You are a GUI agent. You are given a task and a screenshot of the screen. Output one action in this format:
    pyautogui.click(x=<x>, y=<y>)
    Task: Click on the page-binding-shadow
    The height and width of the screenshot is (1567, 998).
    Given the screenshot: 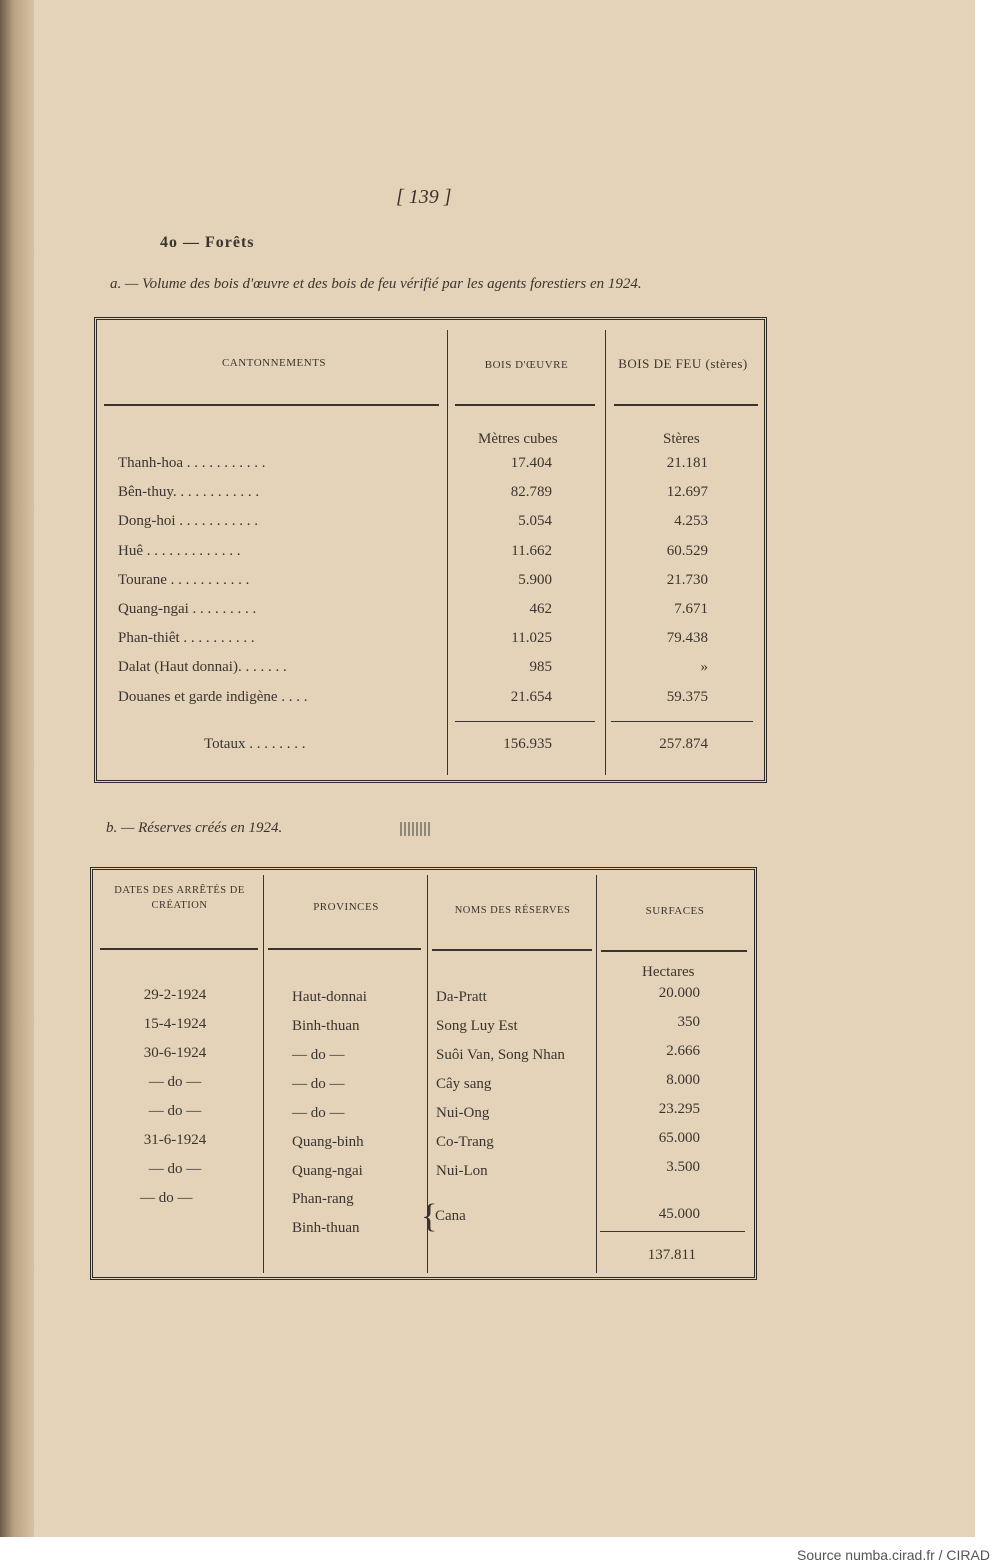 What is the action you would take?
    pyautogui.click(x=17, y=768)
    